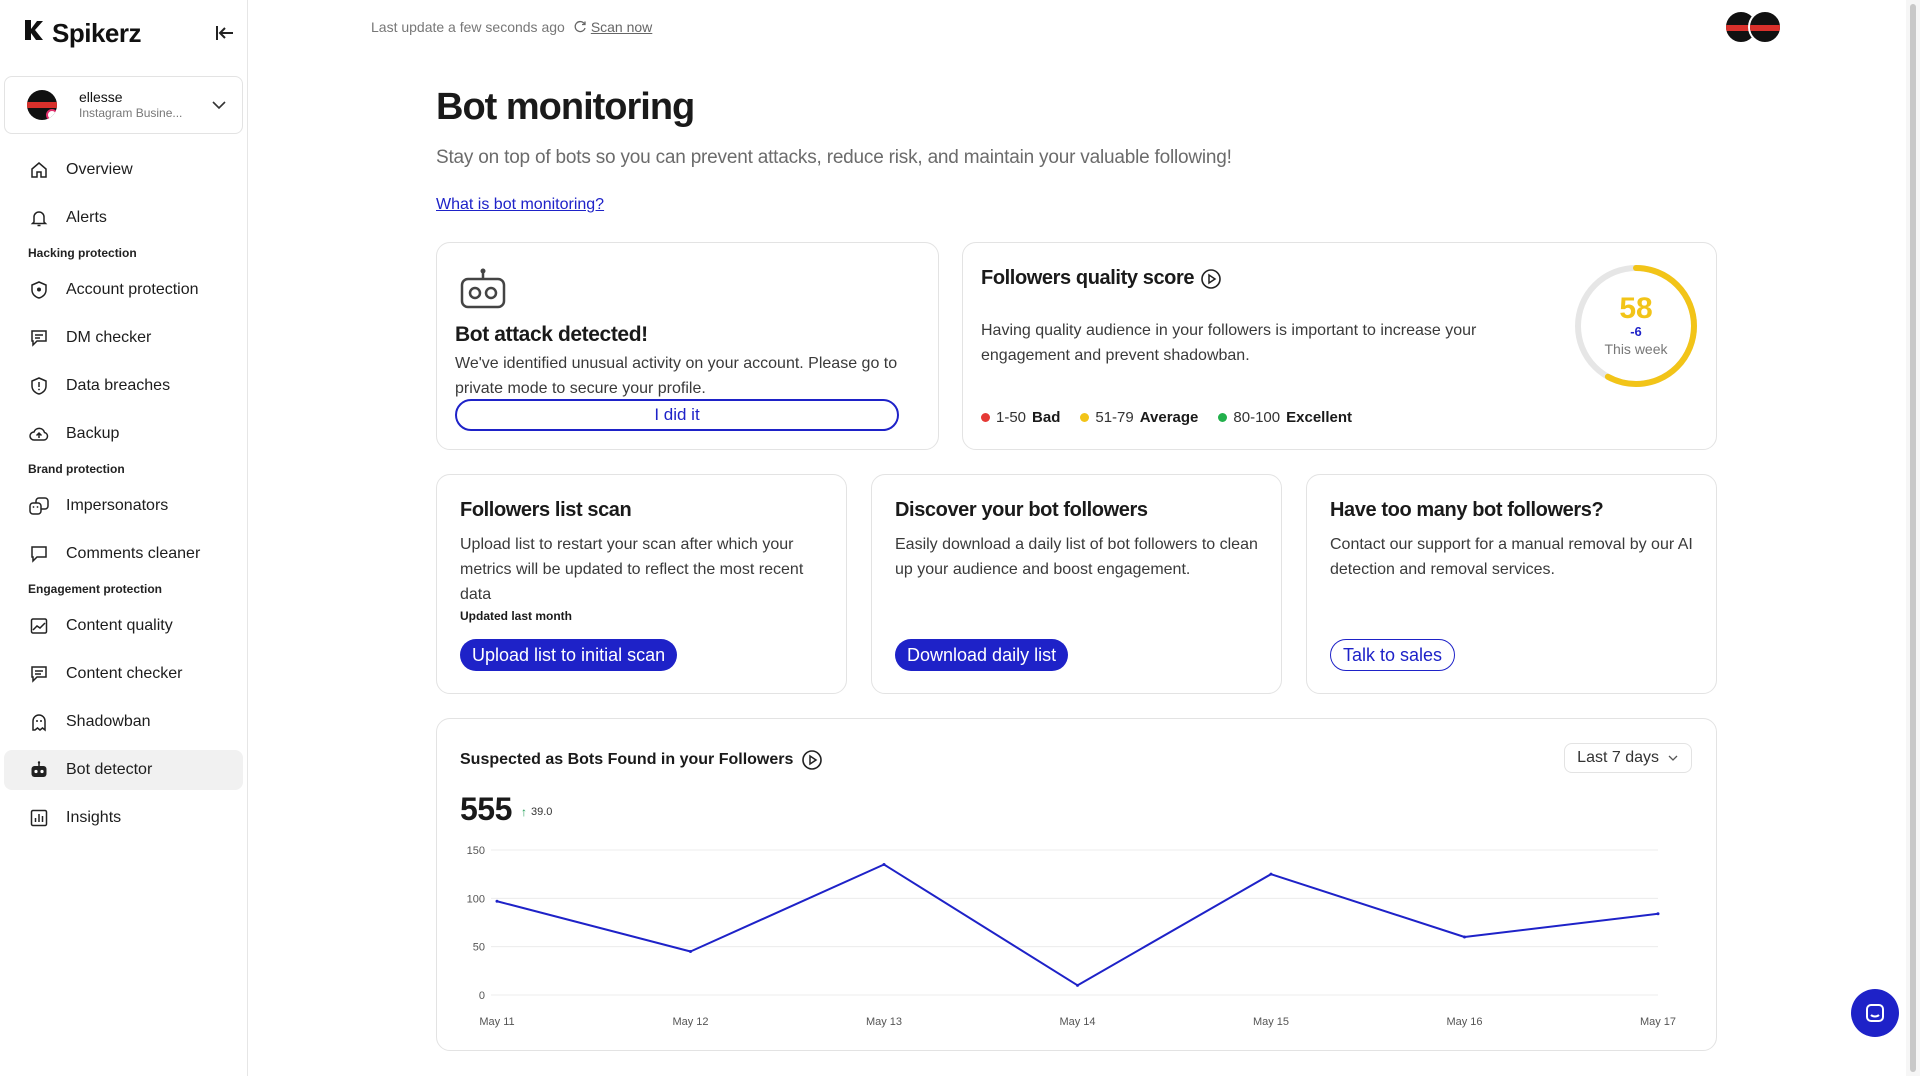  I want to click on sidebar-item-backup: Backup, so click(123, 434).